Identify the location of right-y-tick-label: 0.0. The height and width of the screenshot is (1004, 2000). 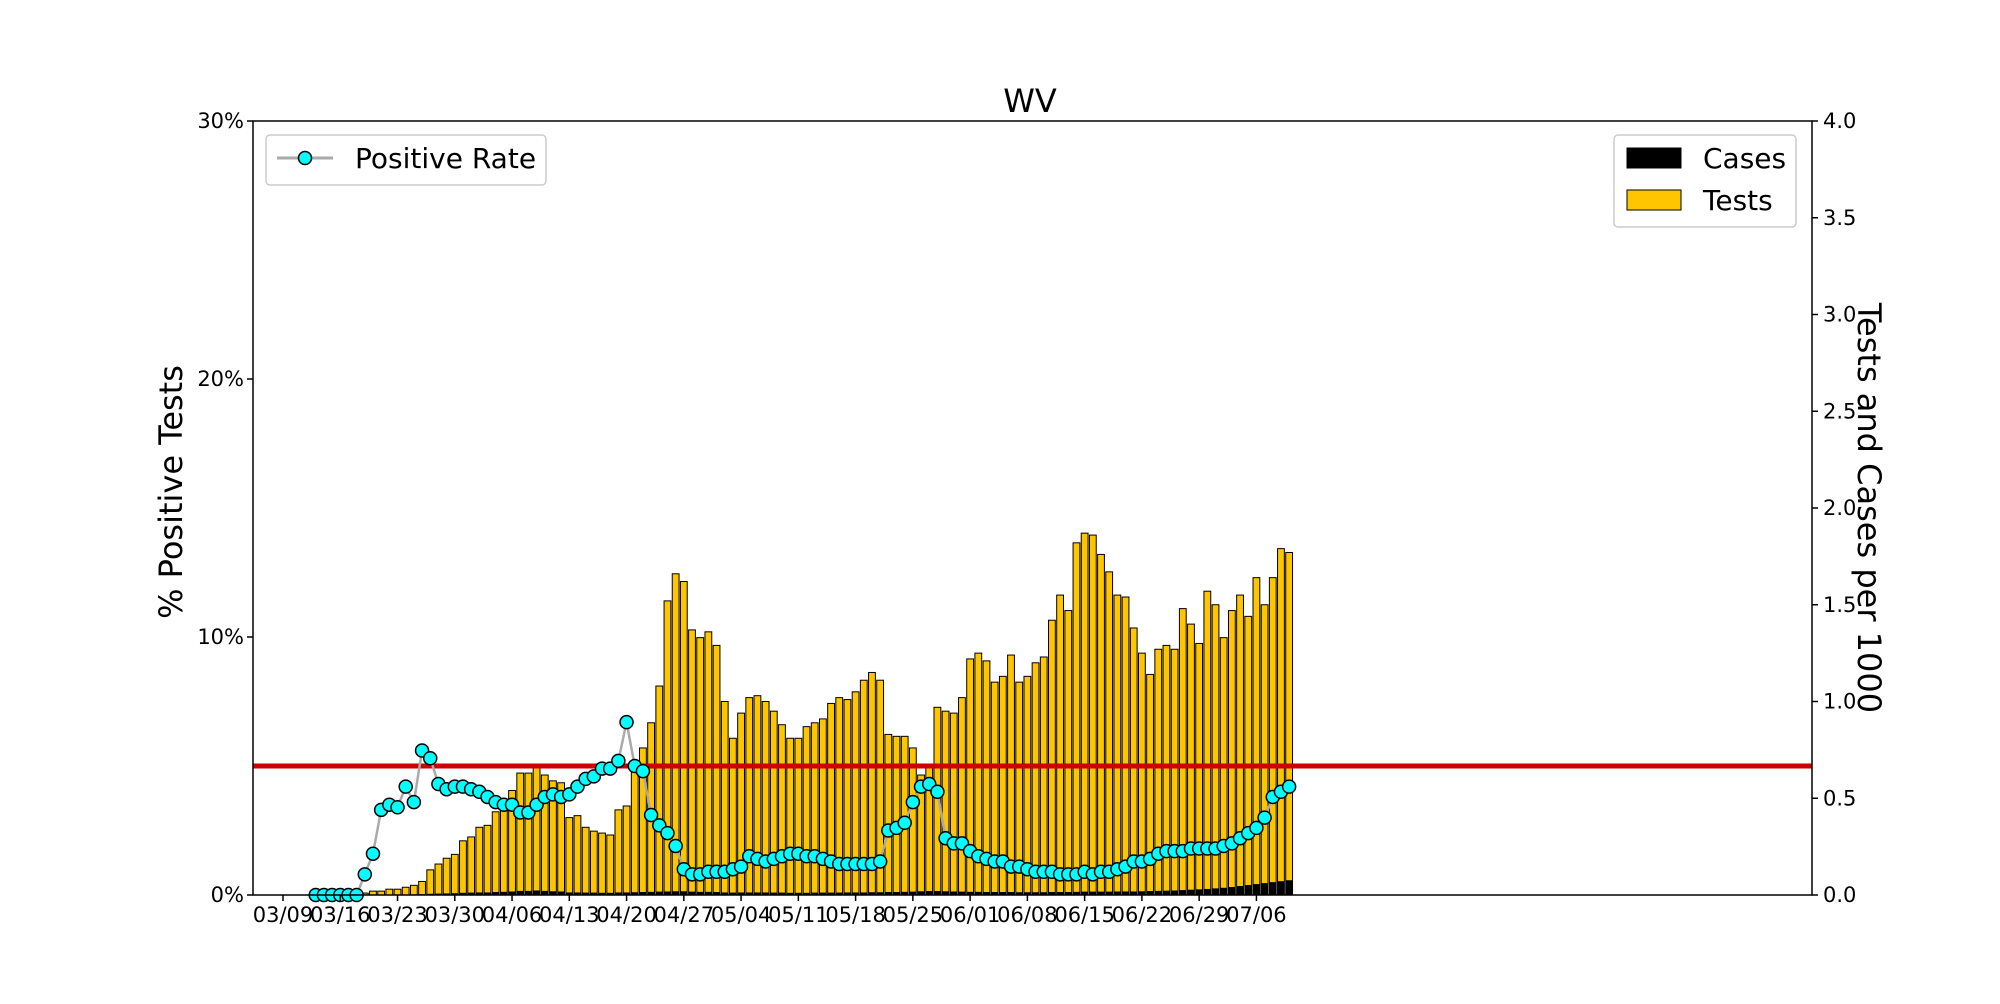
(1839, 895).